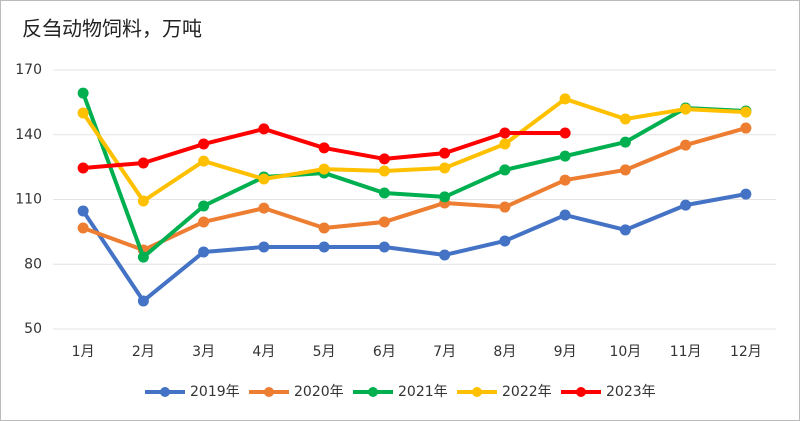  I want to click on x-tick-label: 2月, so click(143, 352).